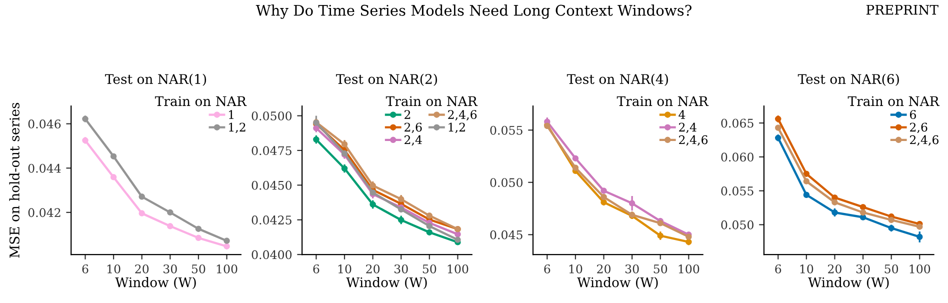 This screenshot has width=948, height=303. Describe the element at coordinates (737, 157) in the screenshot. I see `y-tick-label: 0.060` at that location.